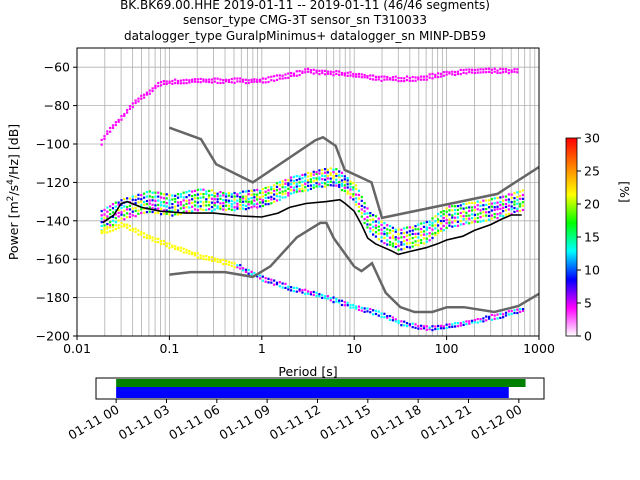 Image resolution: width=640 pixels, height=480 pixels. I want to click on x-tick-label: 1000, so click(539, 348).